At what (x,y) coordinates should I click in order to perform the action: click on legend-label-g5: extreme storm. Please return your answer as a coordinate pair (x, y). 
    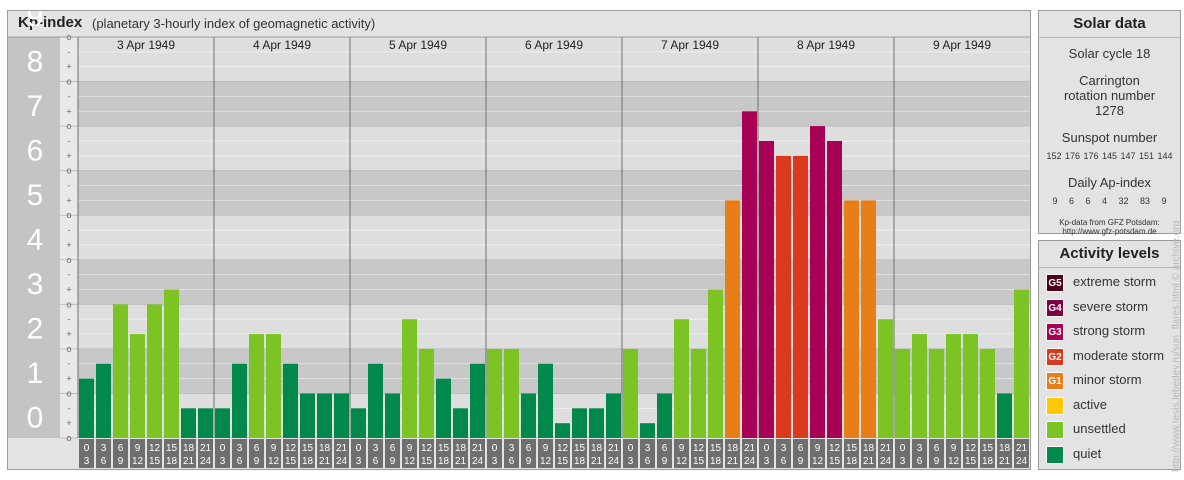
    Looking at the image, I should click on (1115, 281).